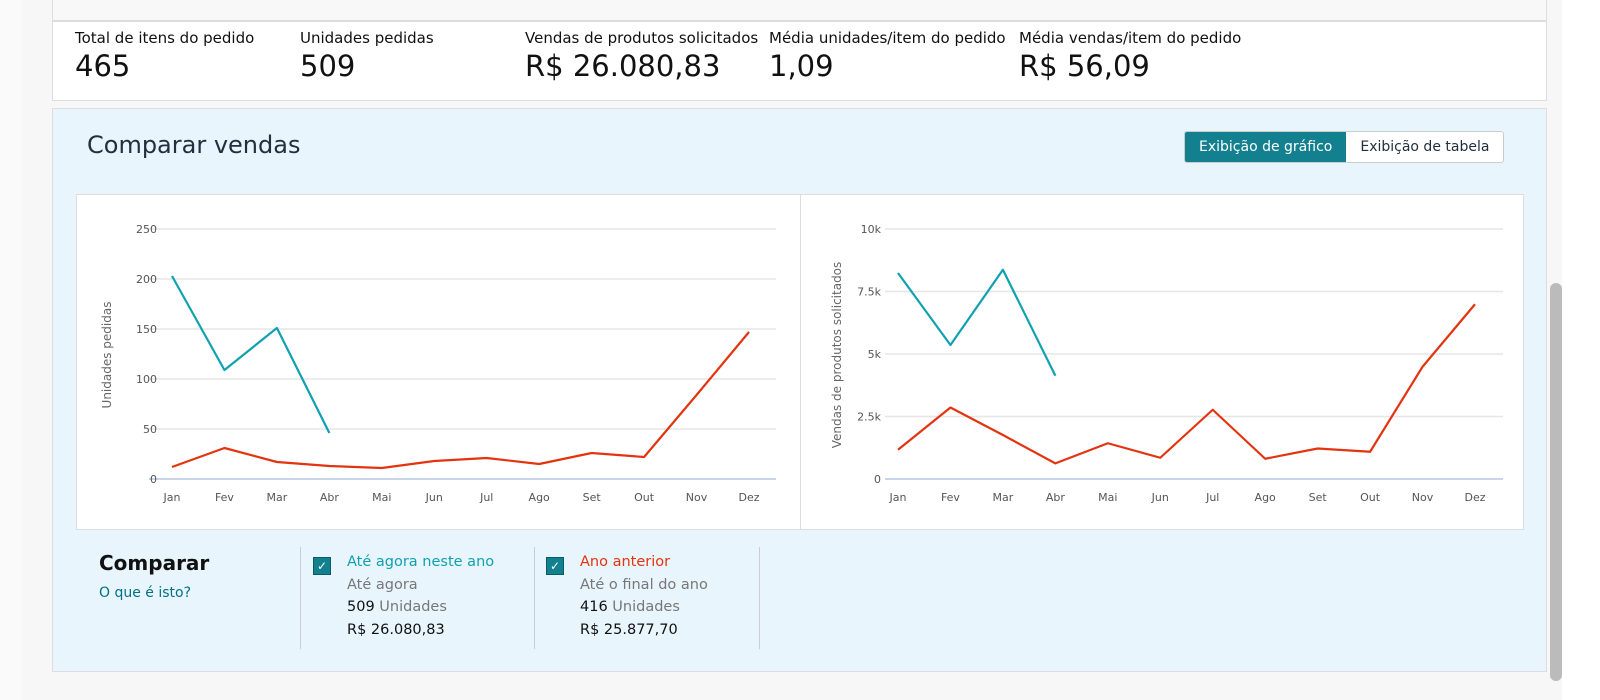 The width and height of the screenshot is (1600, 700). Describe the element at coordinates (396, 629) in the screenshot. I see `sales-value: R$ 26.080,83` at that location.